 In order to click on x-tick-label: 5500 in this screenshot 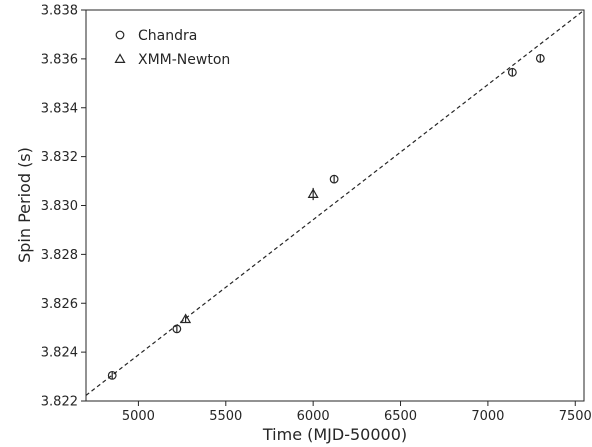, I will do `click(225, 416)`.